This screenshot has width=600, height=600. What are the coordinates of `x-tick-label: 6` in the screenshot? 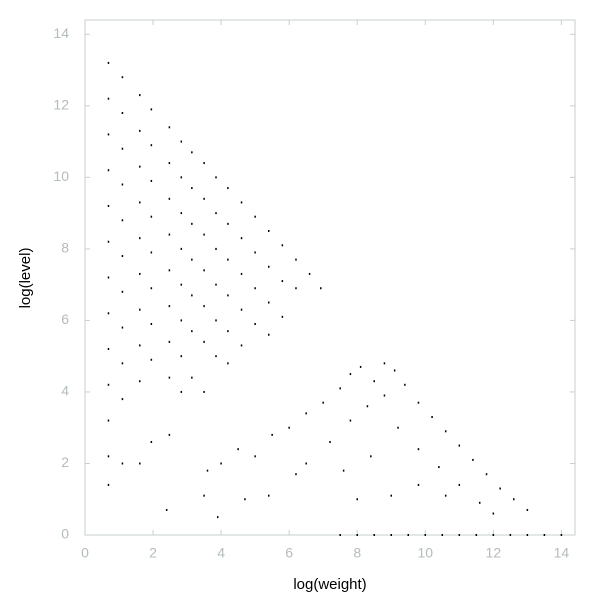 It's located at (289, 553).